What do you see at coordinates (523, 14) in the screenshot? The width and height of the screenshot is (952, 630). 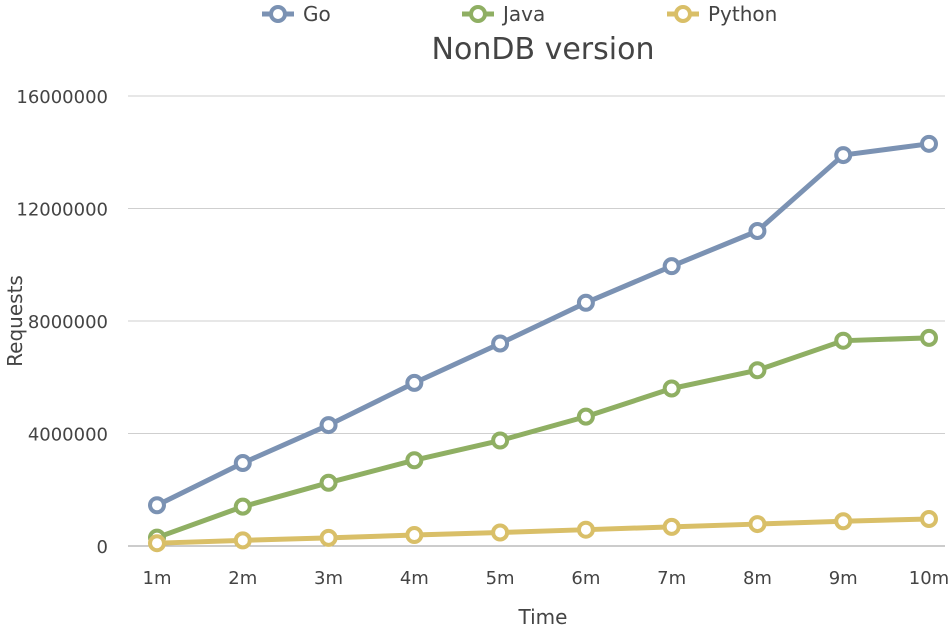 I see `legend-label: Java` at bounding box center [523, 14].